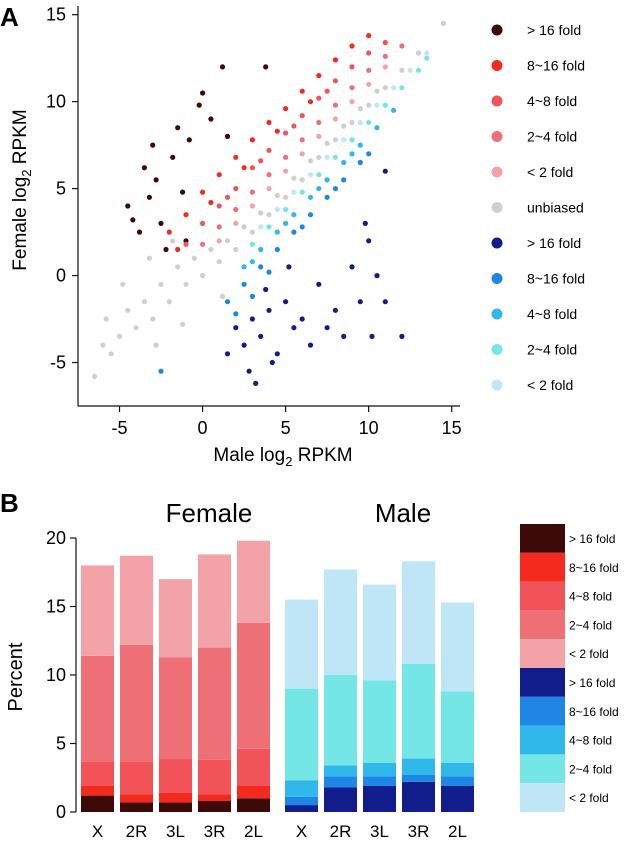  What do you see at coordinates (56, 102) in the screenshot?
I see `y-tick-label: 10` at bounding box center [56, 102].